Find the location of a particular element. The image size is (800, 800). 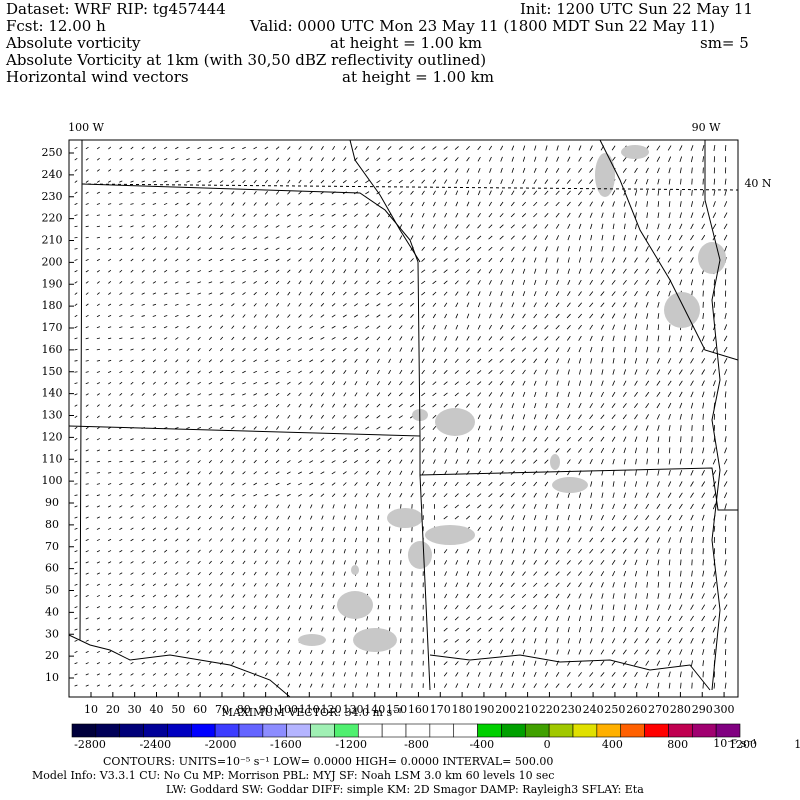

x-tick-label: 240 is located at coordinates (593, 709).